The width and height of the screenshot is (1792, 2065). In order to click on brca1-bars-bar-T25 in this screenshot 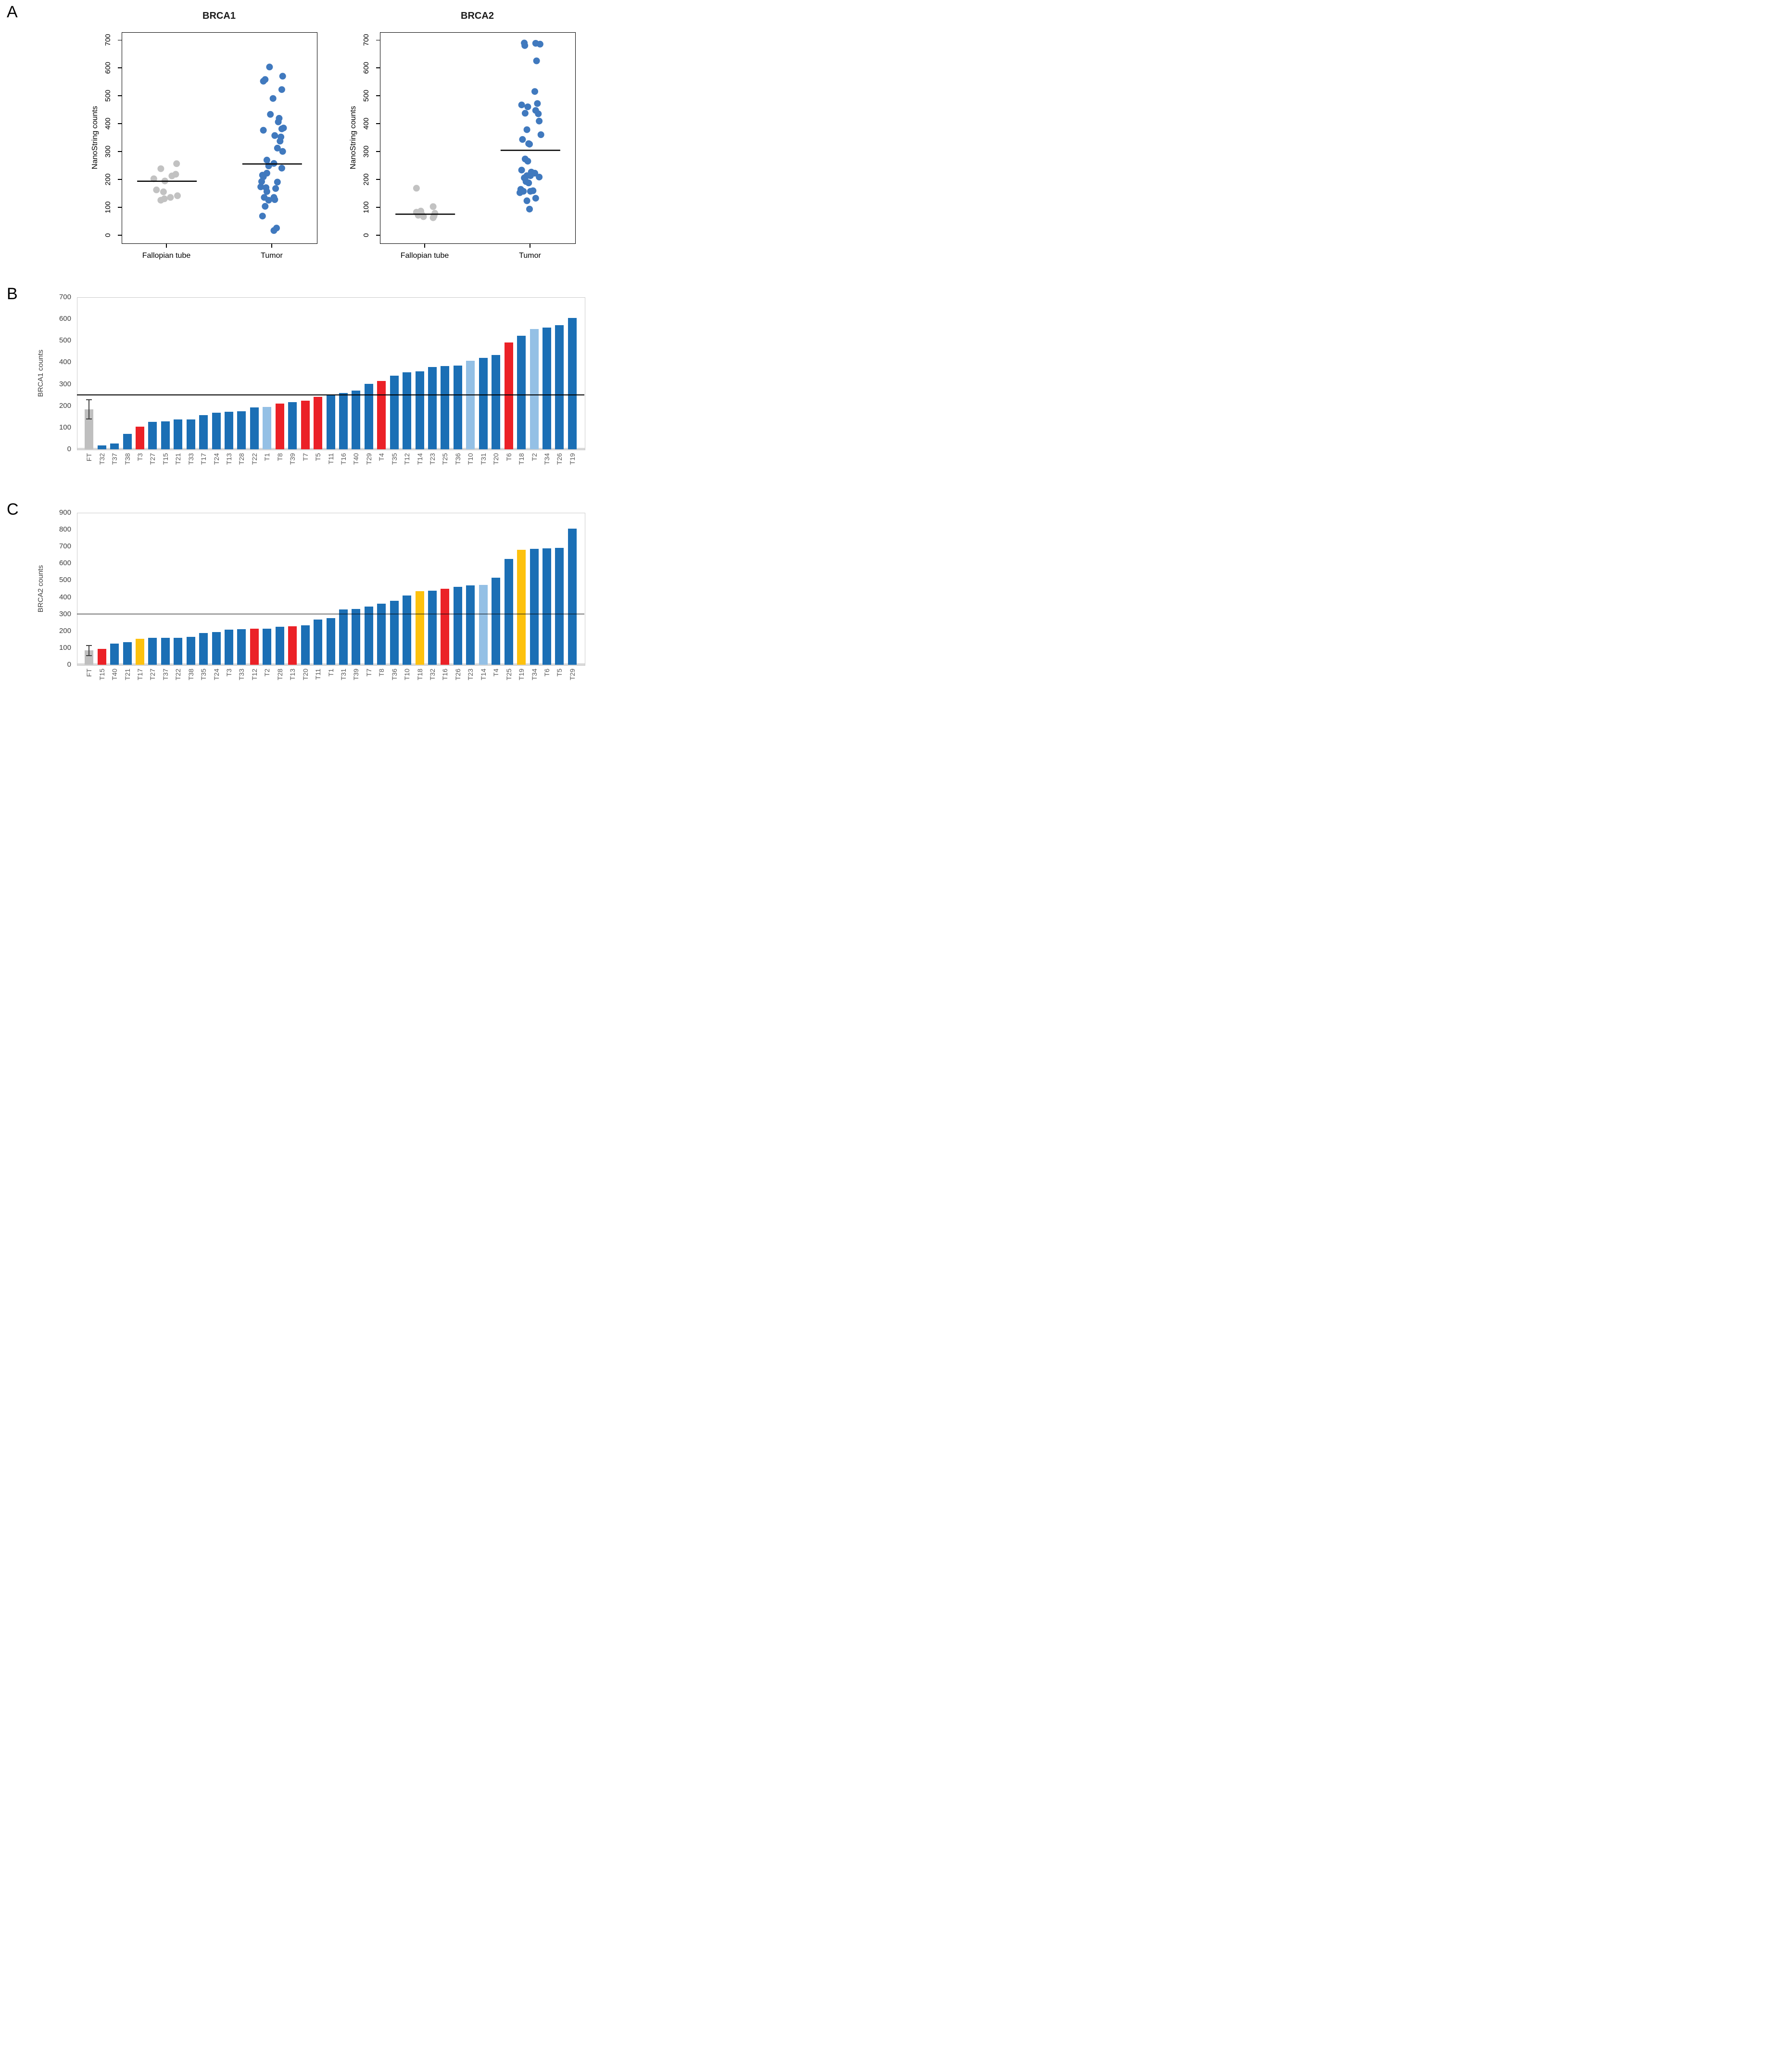, I will do `click(446, 407)`.